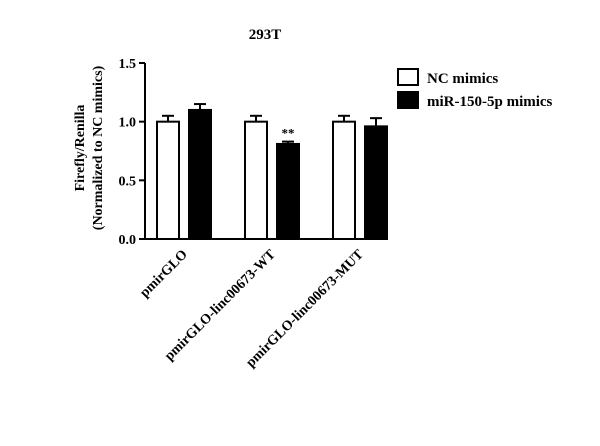 The image size is (600, 446). What do you see at coordinates (288, 133) in the screenshot?
I see `significance-marker: **` at bounding box center [288, 133].